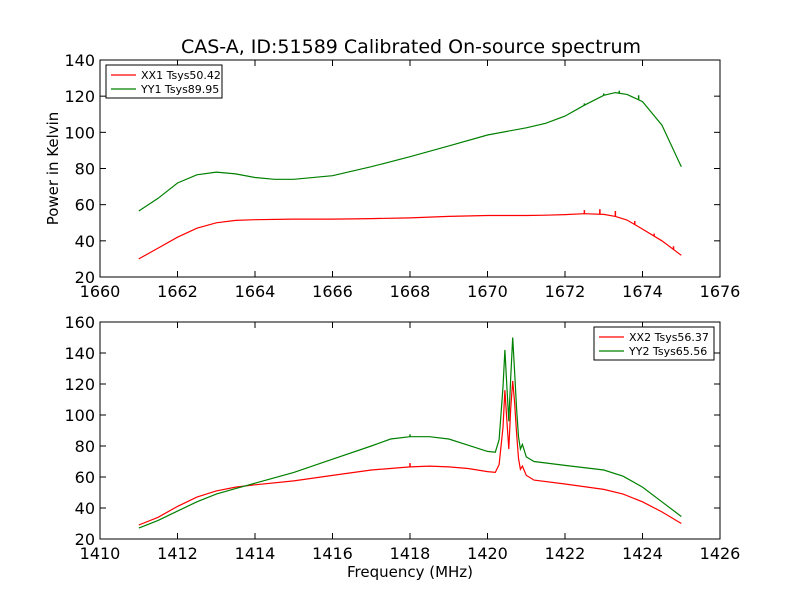 The height and width of the screenshot is (600, 800). Describe the element at coordinates (85, 241) in the screenshot. I see `top-y-tick-label-1: 40` at that location.